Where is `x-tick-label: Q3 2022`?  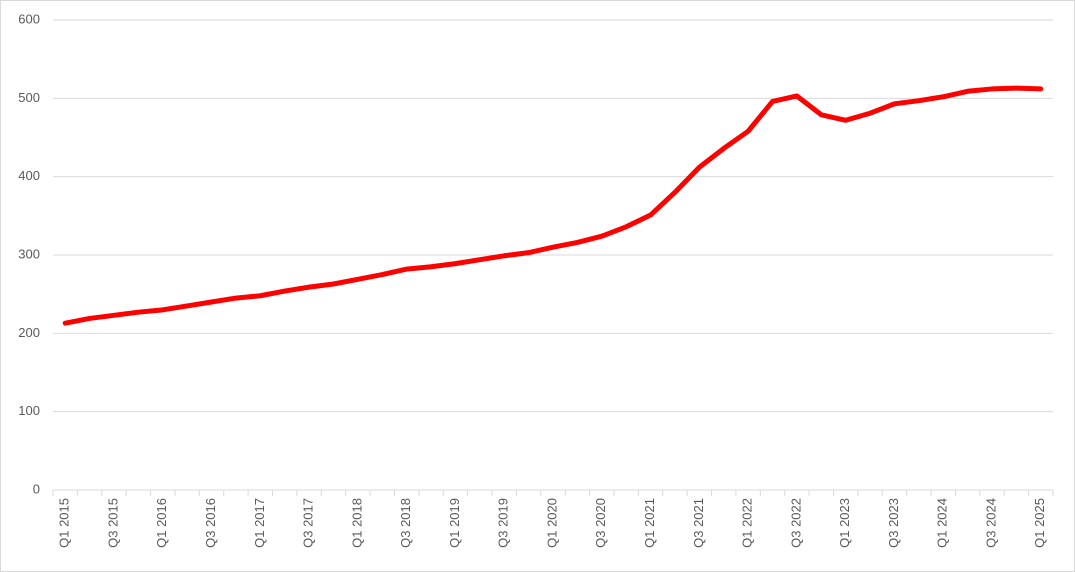
x-tick-label: Q3 2022 is located at coordinates (795, 523).